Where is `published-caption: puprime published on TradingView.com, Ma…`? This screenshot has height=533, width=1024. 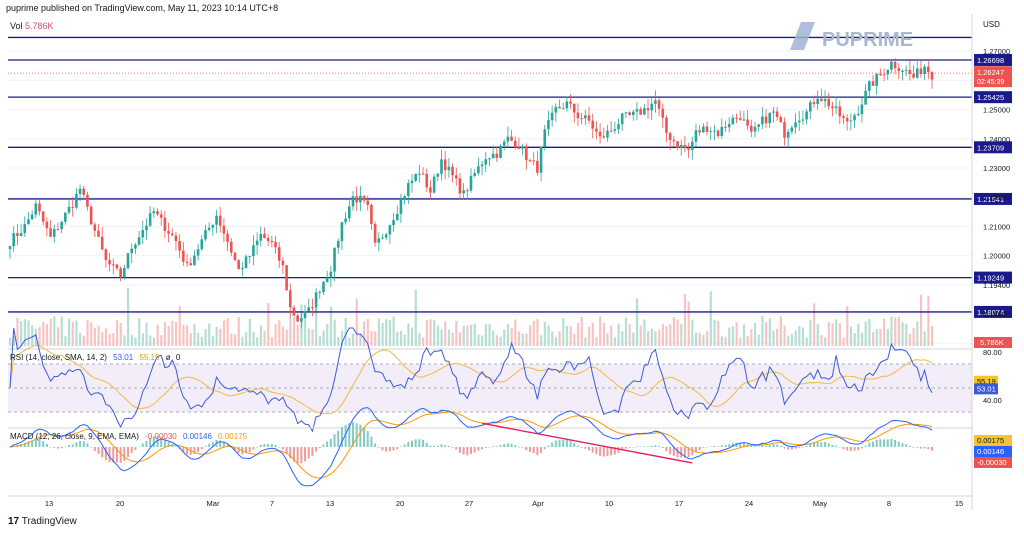 published-caption: puprime published on TradingView.com, Ma… is located at coordinates (142, 8).